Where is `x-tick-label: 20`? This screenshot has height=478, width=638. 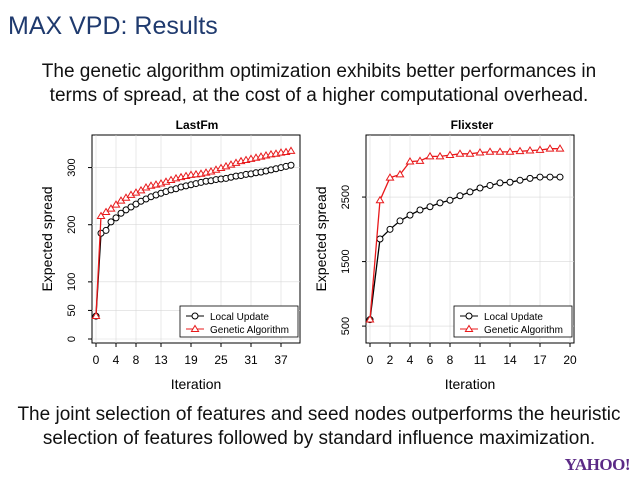 x-tick-label: 20 is located at coordinates (570, 360).